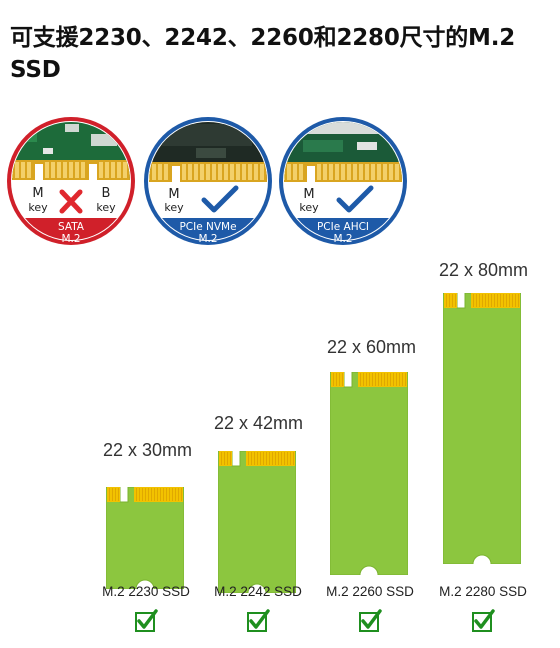  I want to click on ssd-2230-supported-check-icon, so click(146, 621).